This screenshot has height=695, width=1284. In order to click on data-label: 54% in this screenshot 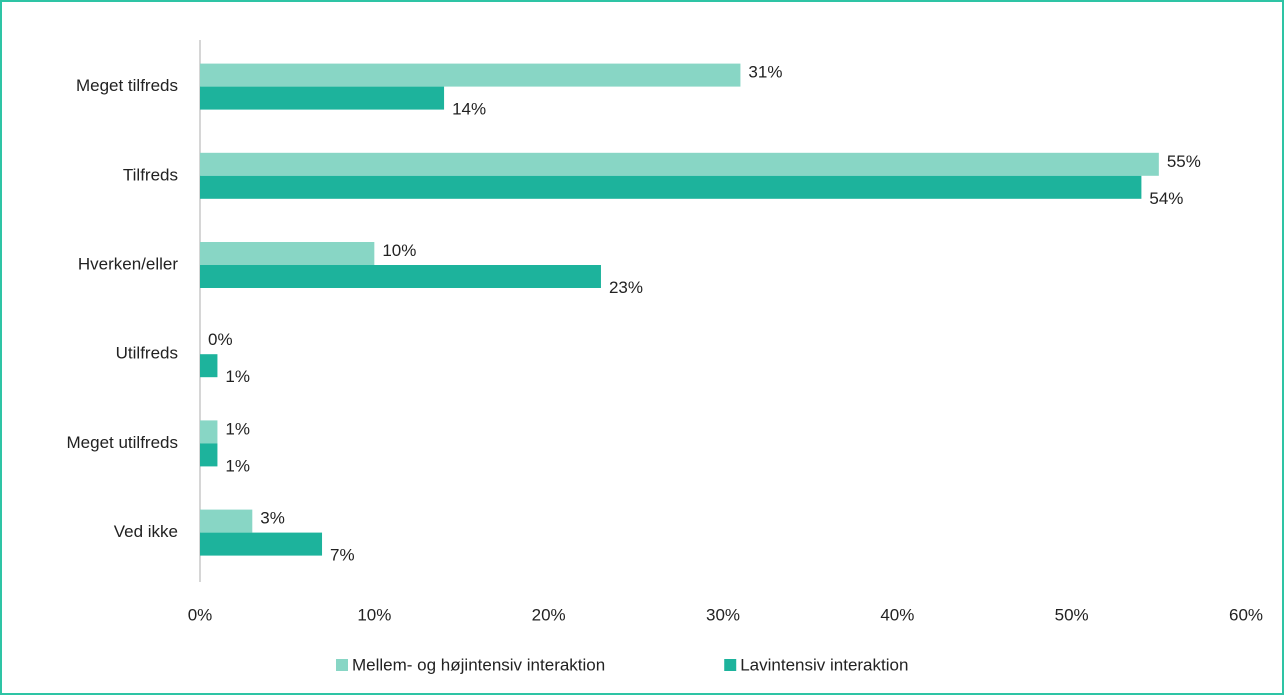, I will do `click(1166, 198)`.